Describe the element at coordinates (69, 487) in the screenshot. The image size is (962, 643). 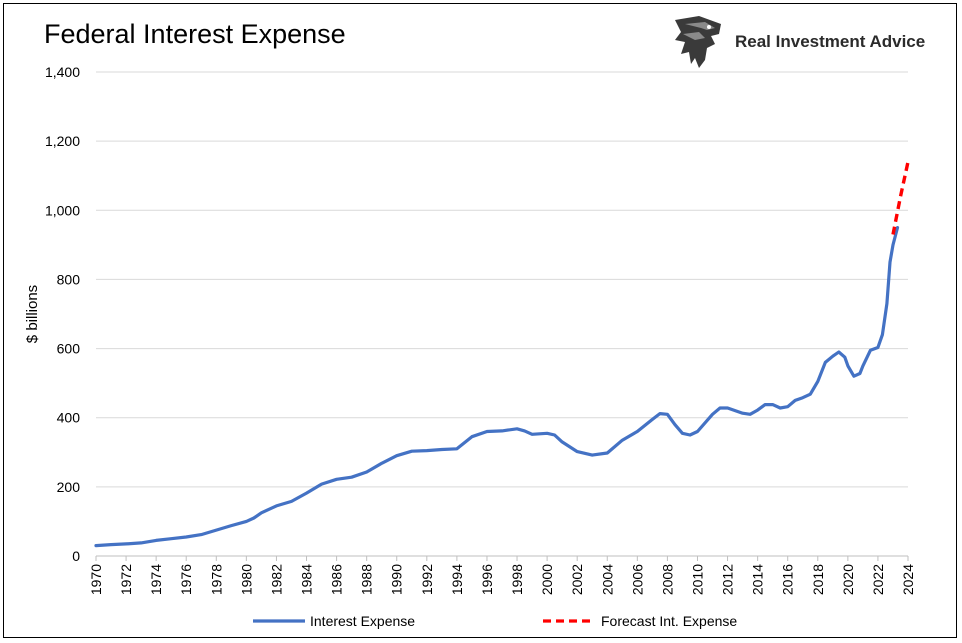
I see `y-tick-label: 200` at that location.